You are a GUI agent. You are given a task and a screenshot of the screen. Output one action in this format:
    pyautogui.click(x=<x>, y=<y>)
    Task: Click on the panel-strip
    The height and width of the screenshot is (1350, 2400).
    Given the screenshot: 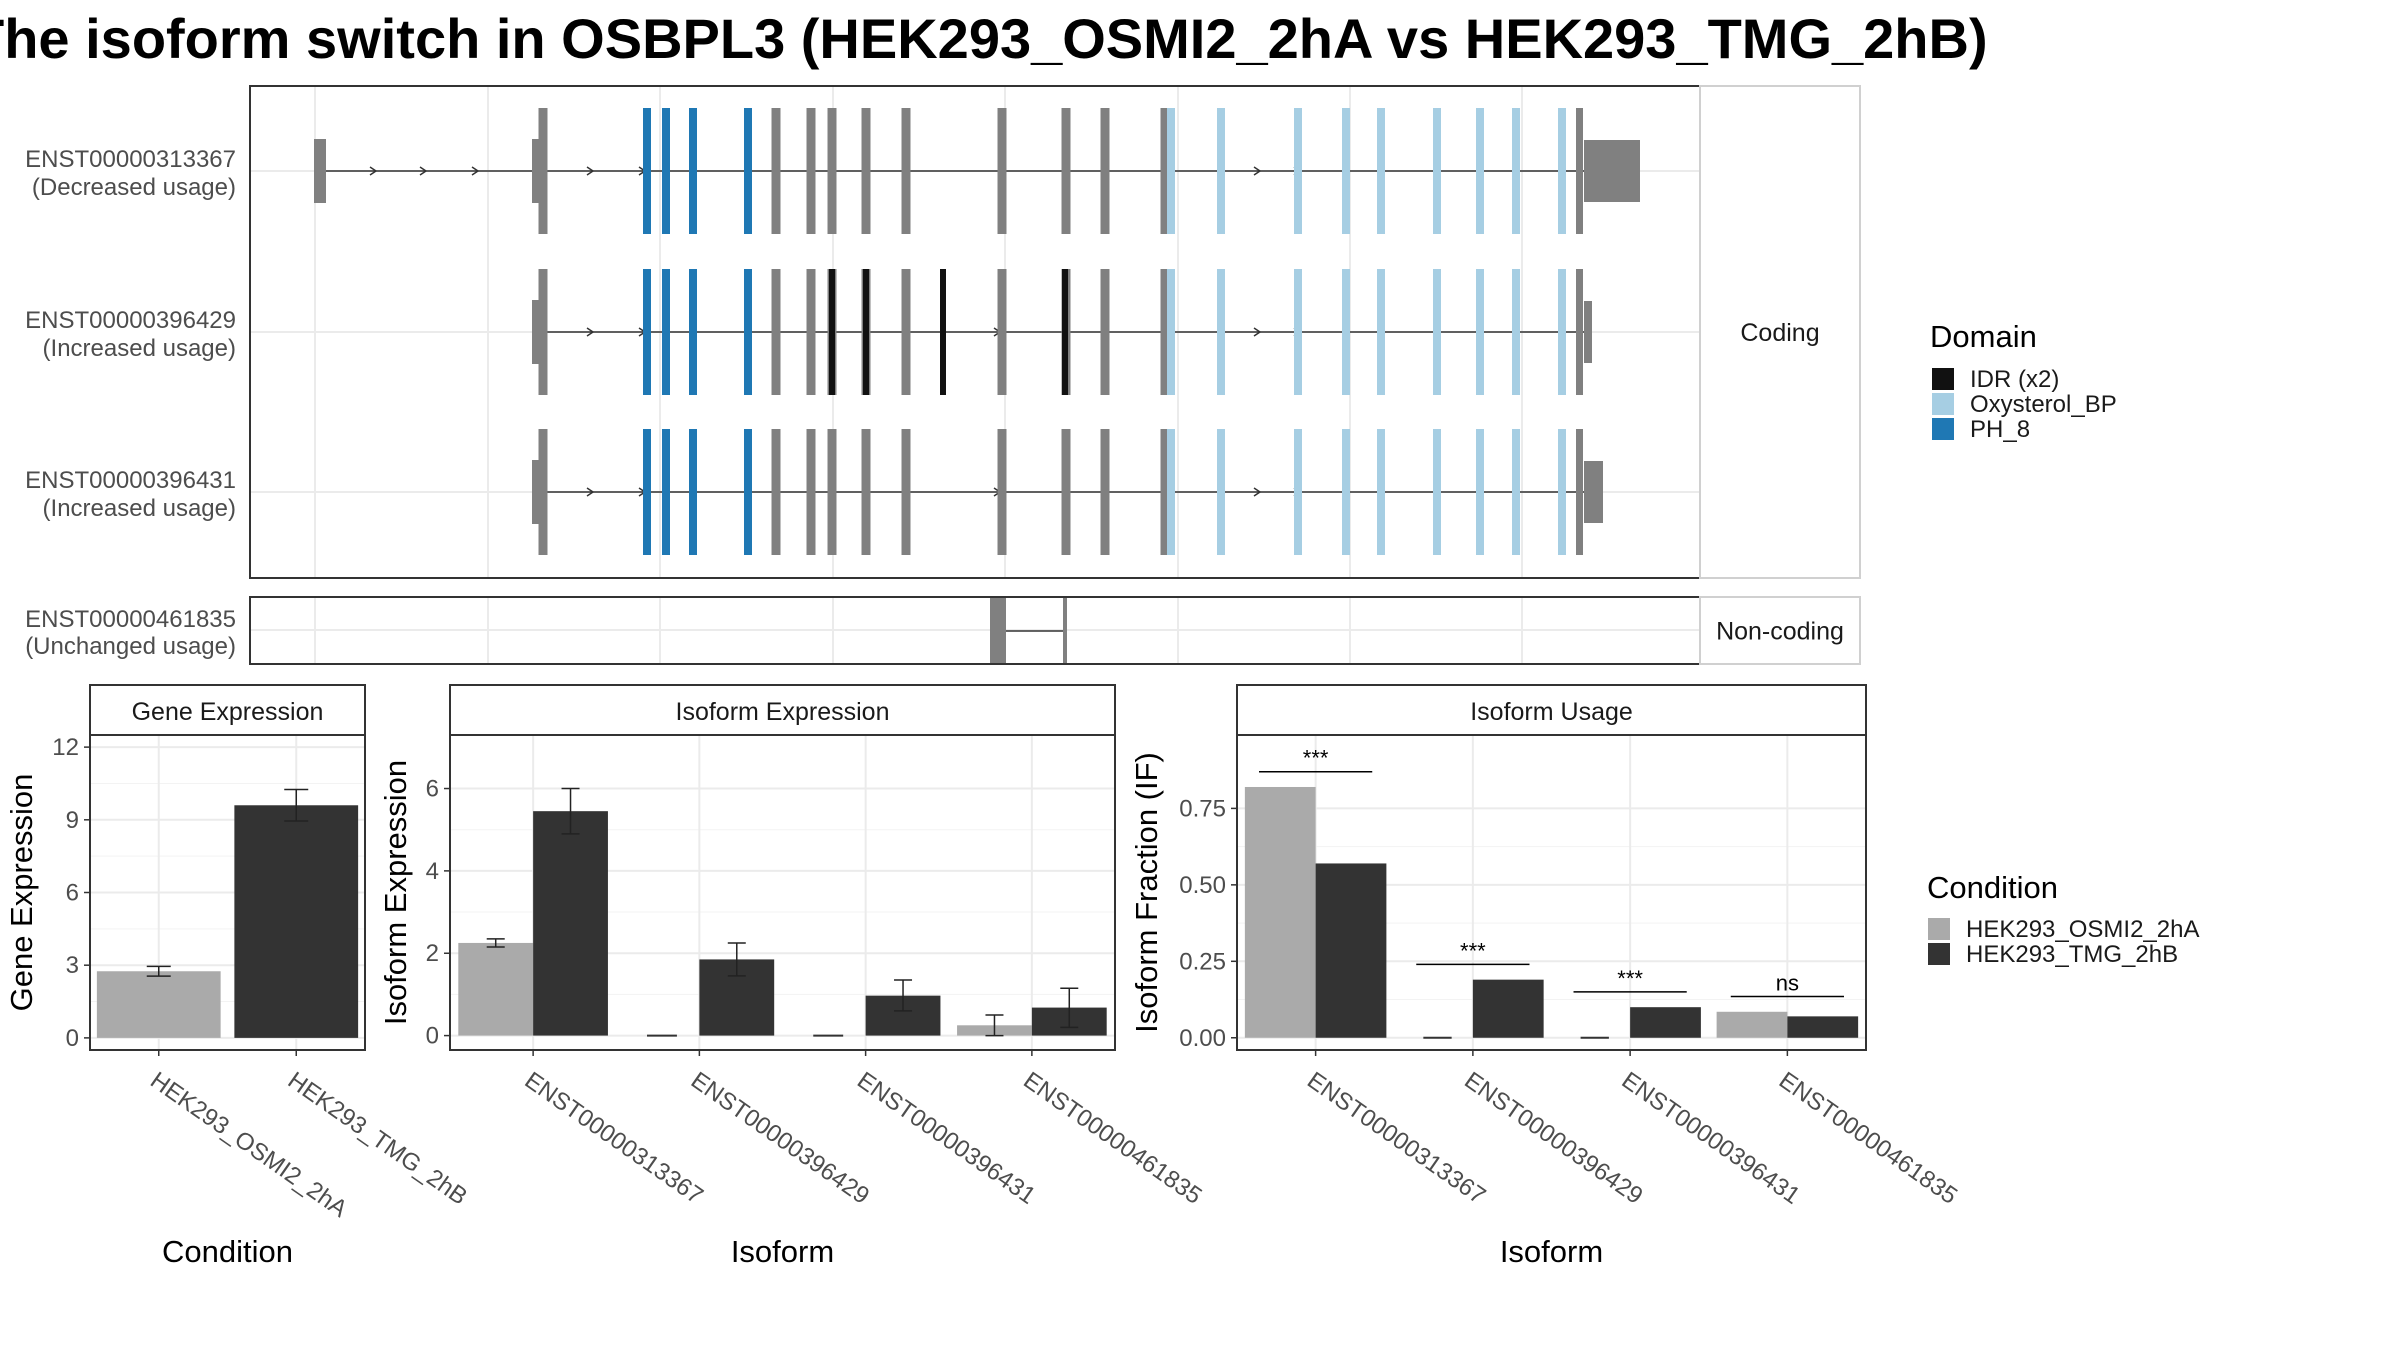 What is the action you would take?
    pyautogui.click(x=227, y=710)
    